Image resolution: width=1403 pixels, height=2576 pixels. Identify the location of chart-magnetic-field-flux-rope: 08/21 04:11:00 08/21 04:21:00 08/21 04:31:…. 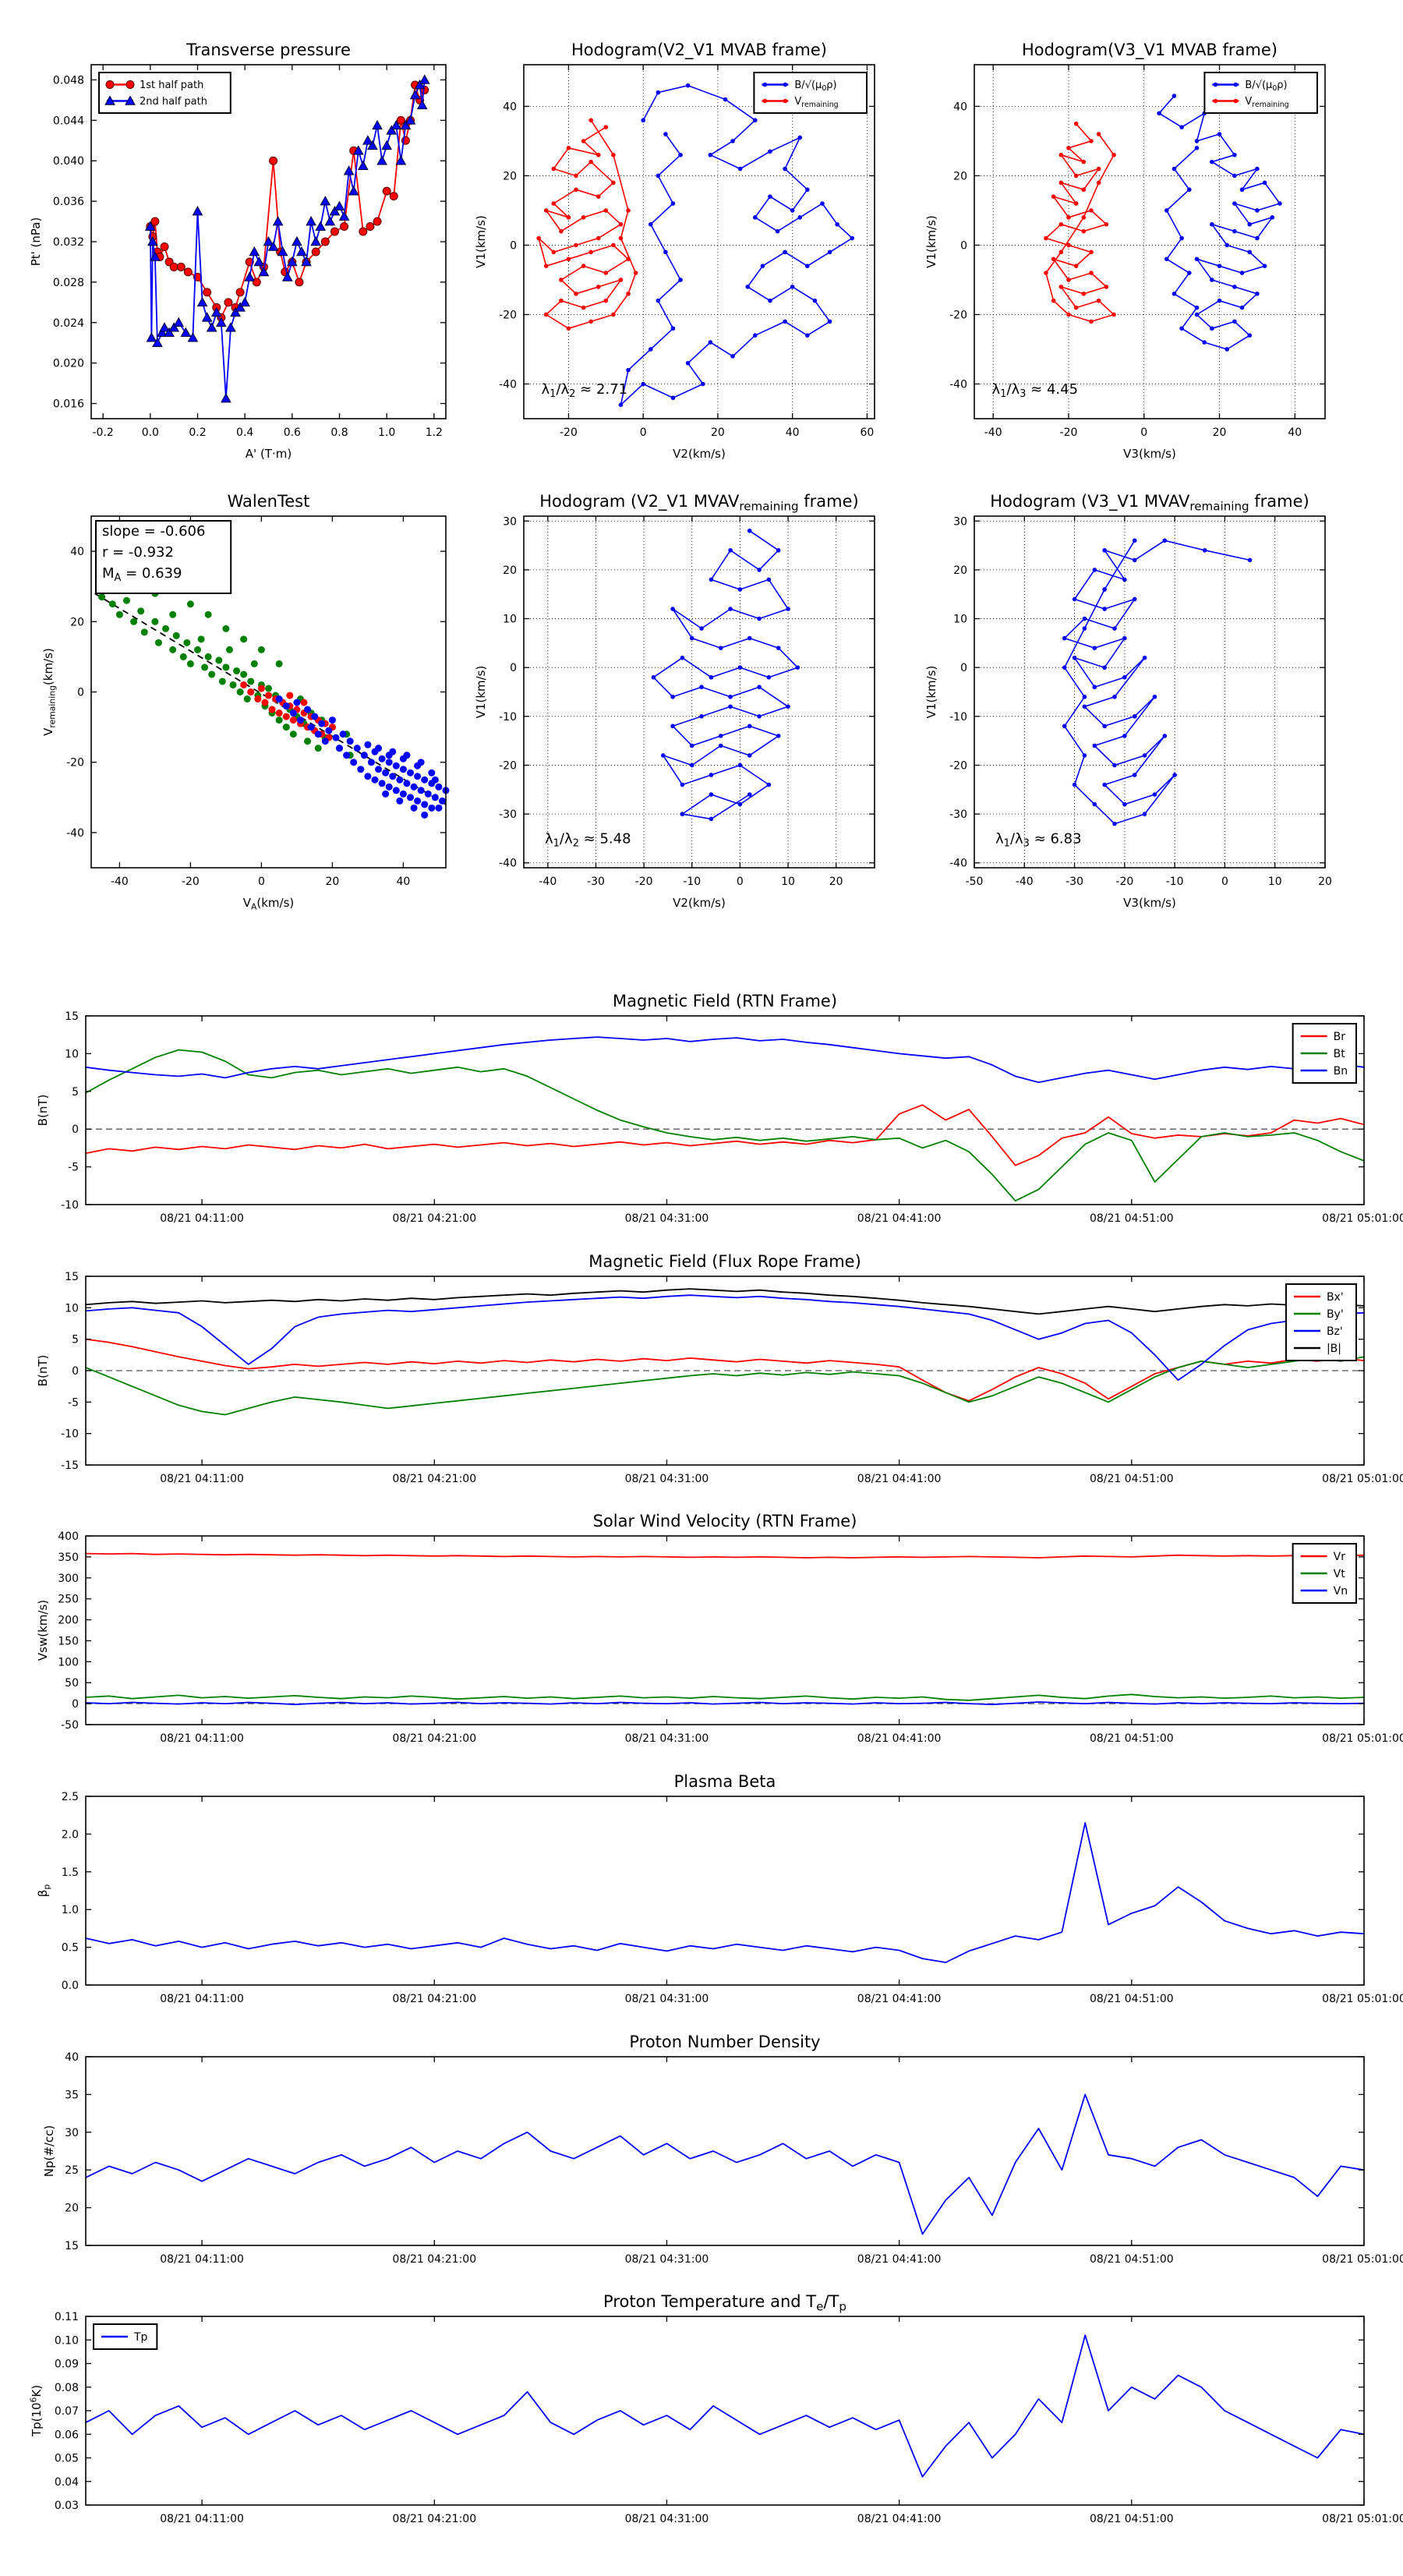
(719, 1368).